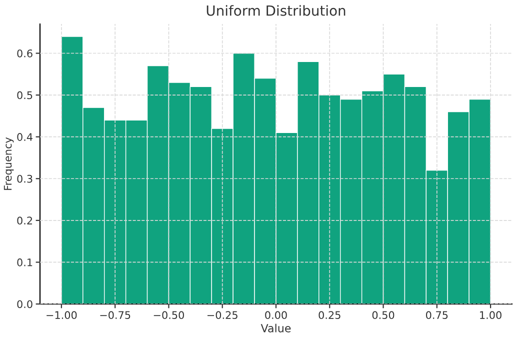 The width and height of the screenshot is (532, 342). Describe the element at coordinates (24, 220) in the screenshot. I see `y-tick-label: 0.2` at that location.